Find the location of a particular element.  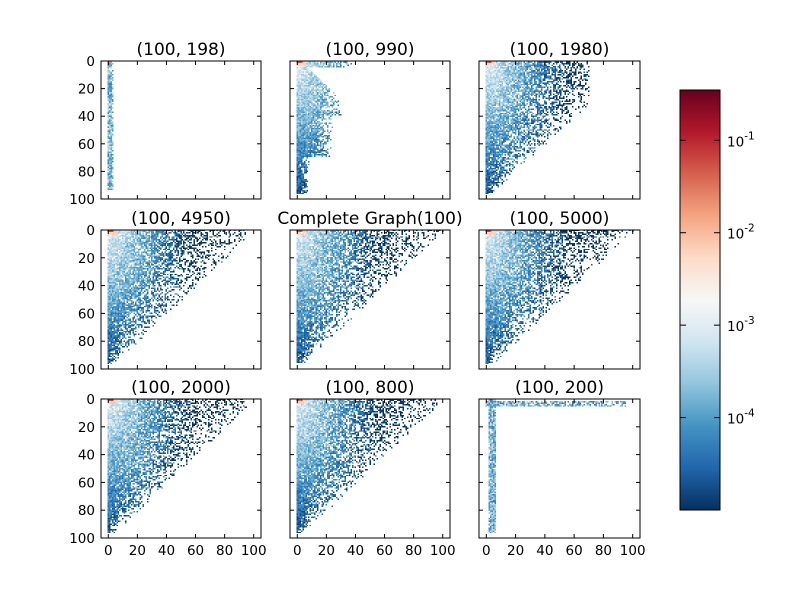

panel-9: (100, 200) 0 20 40 60 80 100 is located at coordinates (562, 468).